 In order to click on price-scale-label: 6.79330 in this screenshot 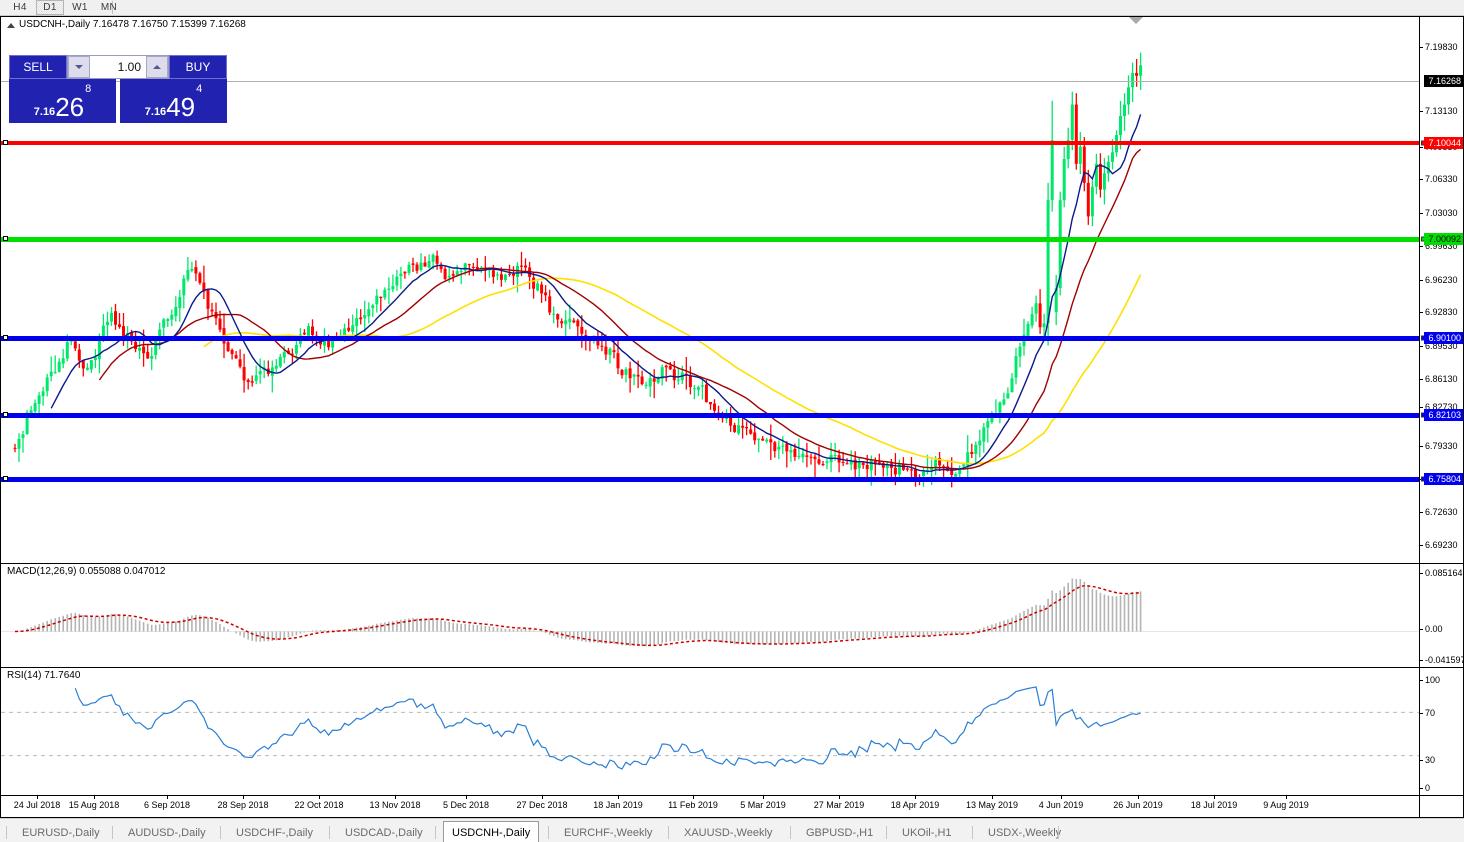, I will do `click(1441, 446)`.